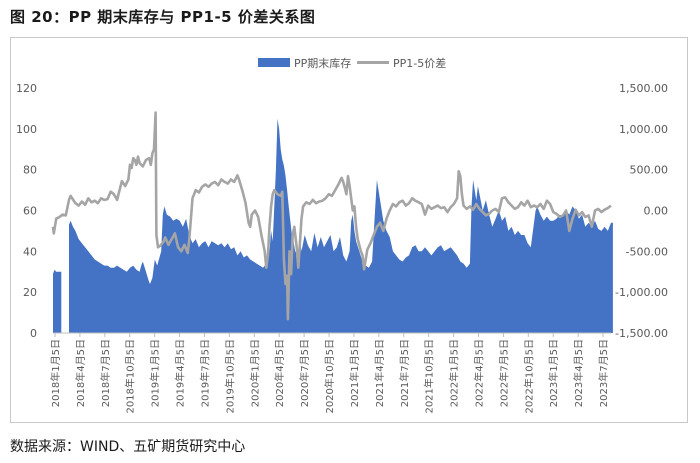  I want to click on y-right-tick-label: 0.00, so click(656, 211).